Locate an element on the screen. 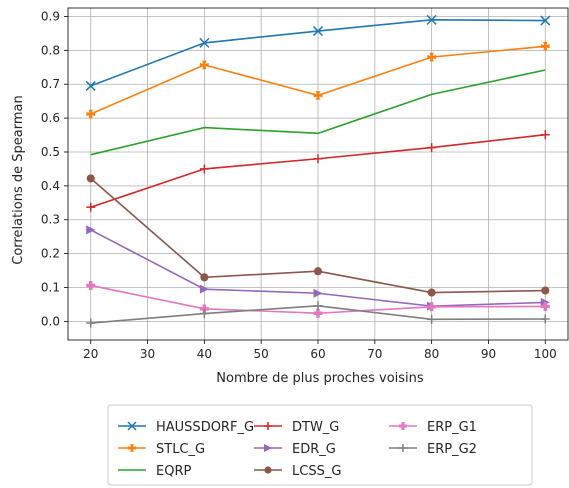 The height and width of the screenshot is (488, 569). x-tick-label: 40 is located at coordinates (204, 354).